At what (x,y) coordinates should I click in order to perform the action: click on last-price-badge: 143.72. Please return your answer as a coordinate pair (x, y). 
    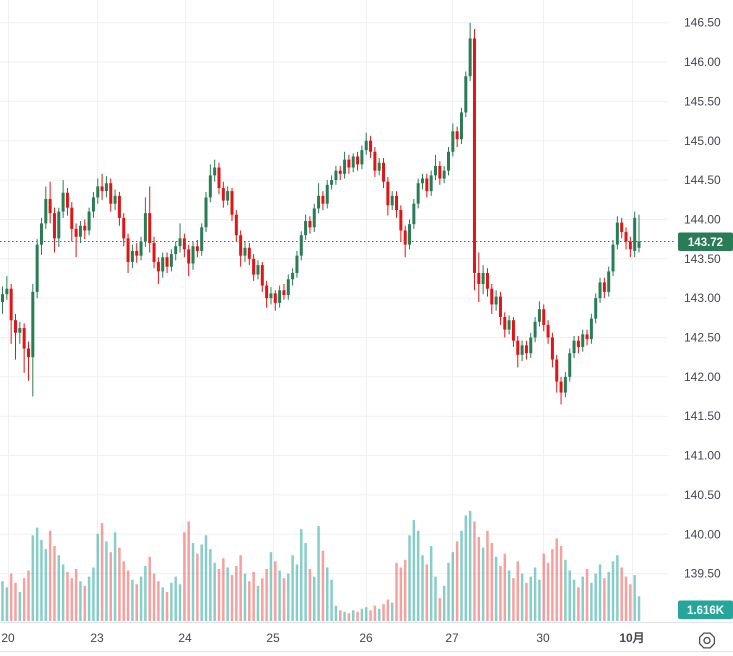
    Looking at the image, I should click on (705, 241).